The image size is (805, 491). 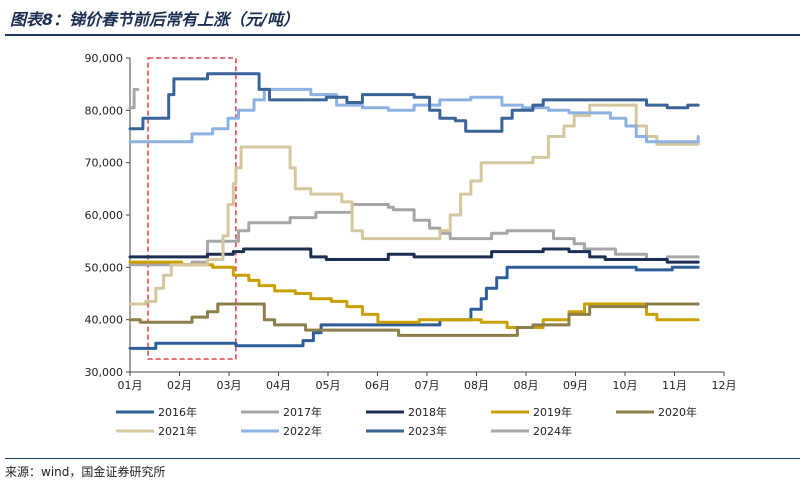 What do you see at coordinates (302, 412) in the screenshot?
I see `legend-label: 2017年` at bounding box center [302, 412].